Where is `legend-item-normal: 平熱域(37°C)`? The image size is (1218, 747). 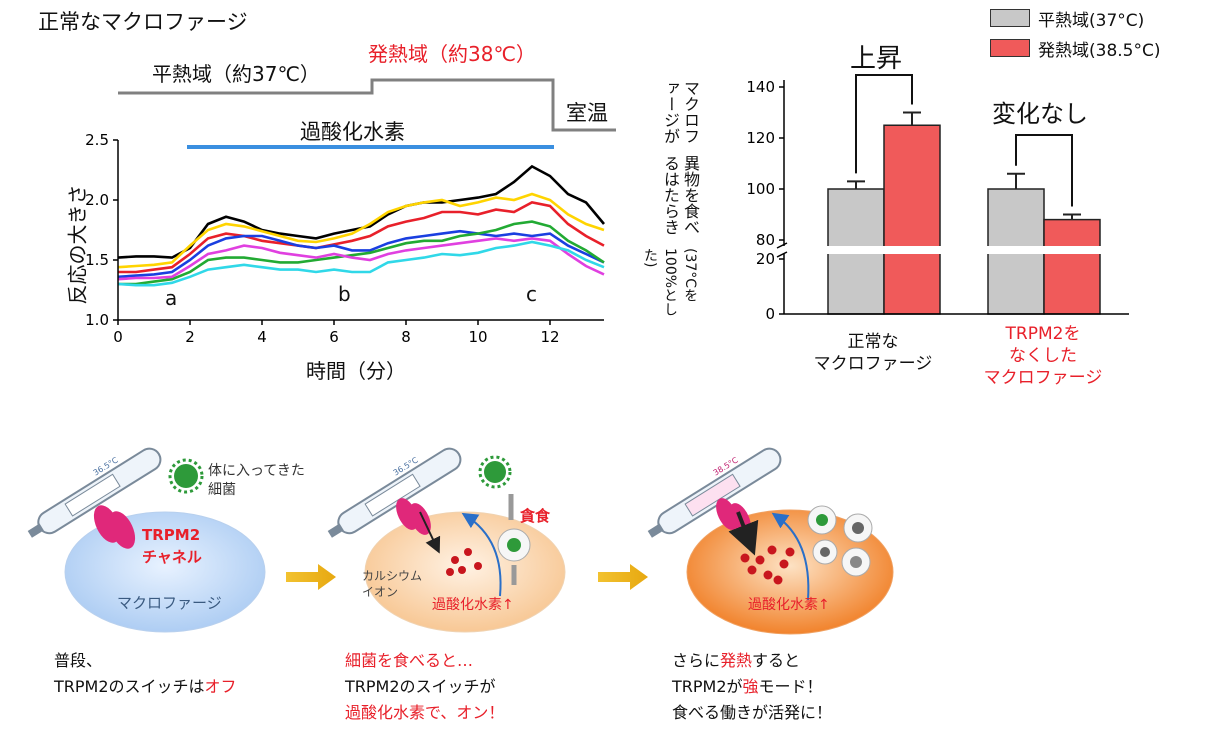
legend-item-normal: 平熱域(37°C) is located at coordinates (1075, 18).